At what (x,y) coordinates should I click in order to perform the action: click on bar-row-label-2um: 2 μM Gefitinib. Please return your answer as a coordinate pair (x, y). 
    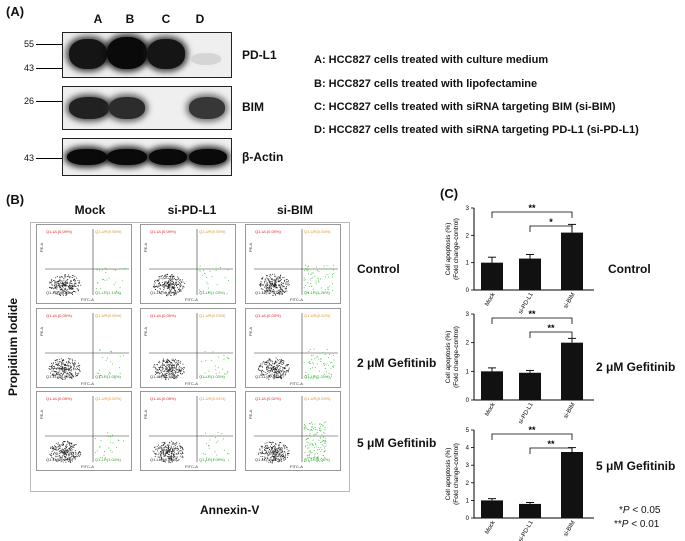
    Looking at the image, I should click on (636, 367).